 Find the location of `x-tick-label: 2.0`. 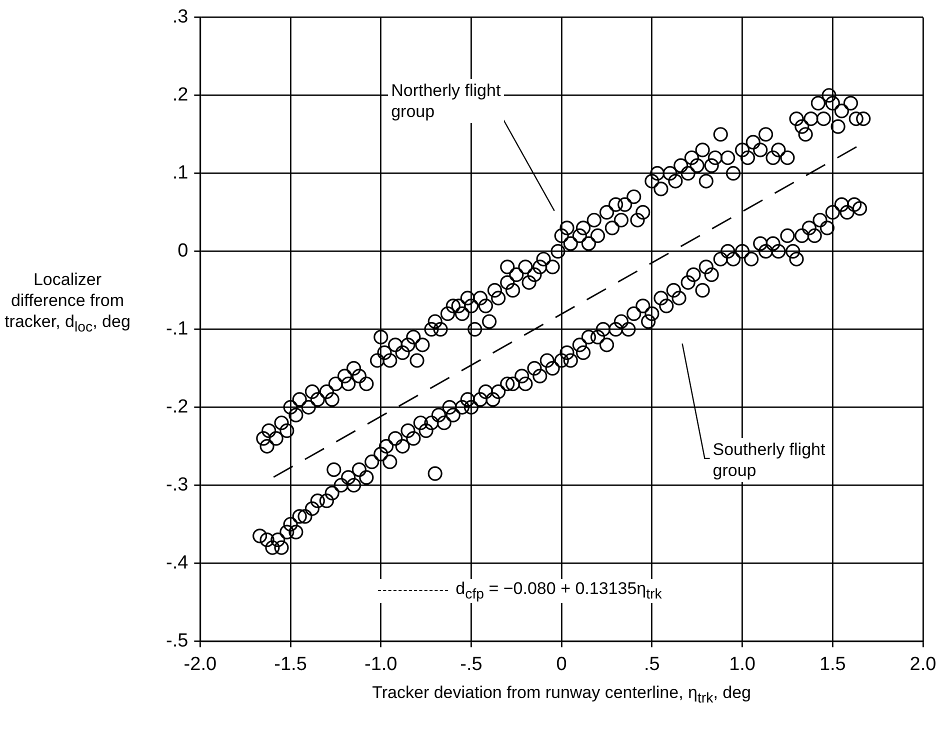

x-tick-label: 2.0 is located at coordinates (923, 664).